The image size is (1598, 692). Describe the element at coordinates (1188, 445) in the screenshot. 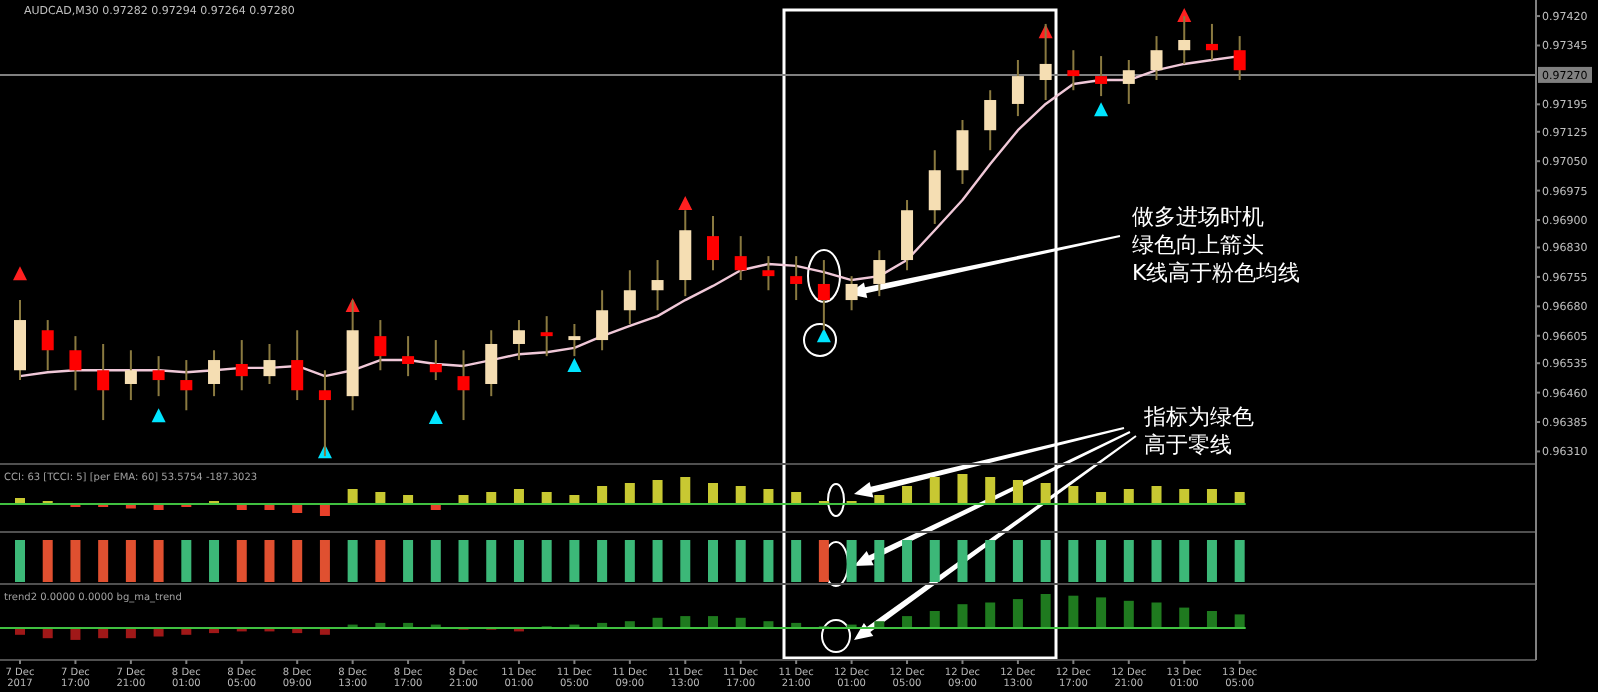

I see `annotation: 高于零线` at that location.